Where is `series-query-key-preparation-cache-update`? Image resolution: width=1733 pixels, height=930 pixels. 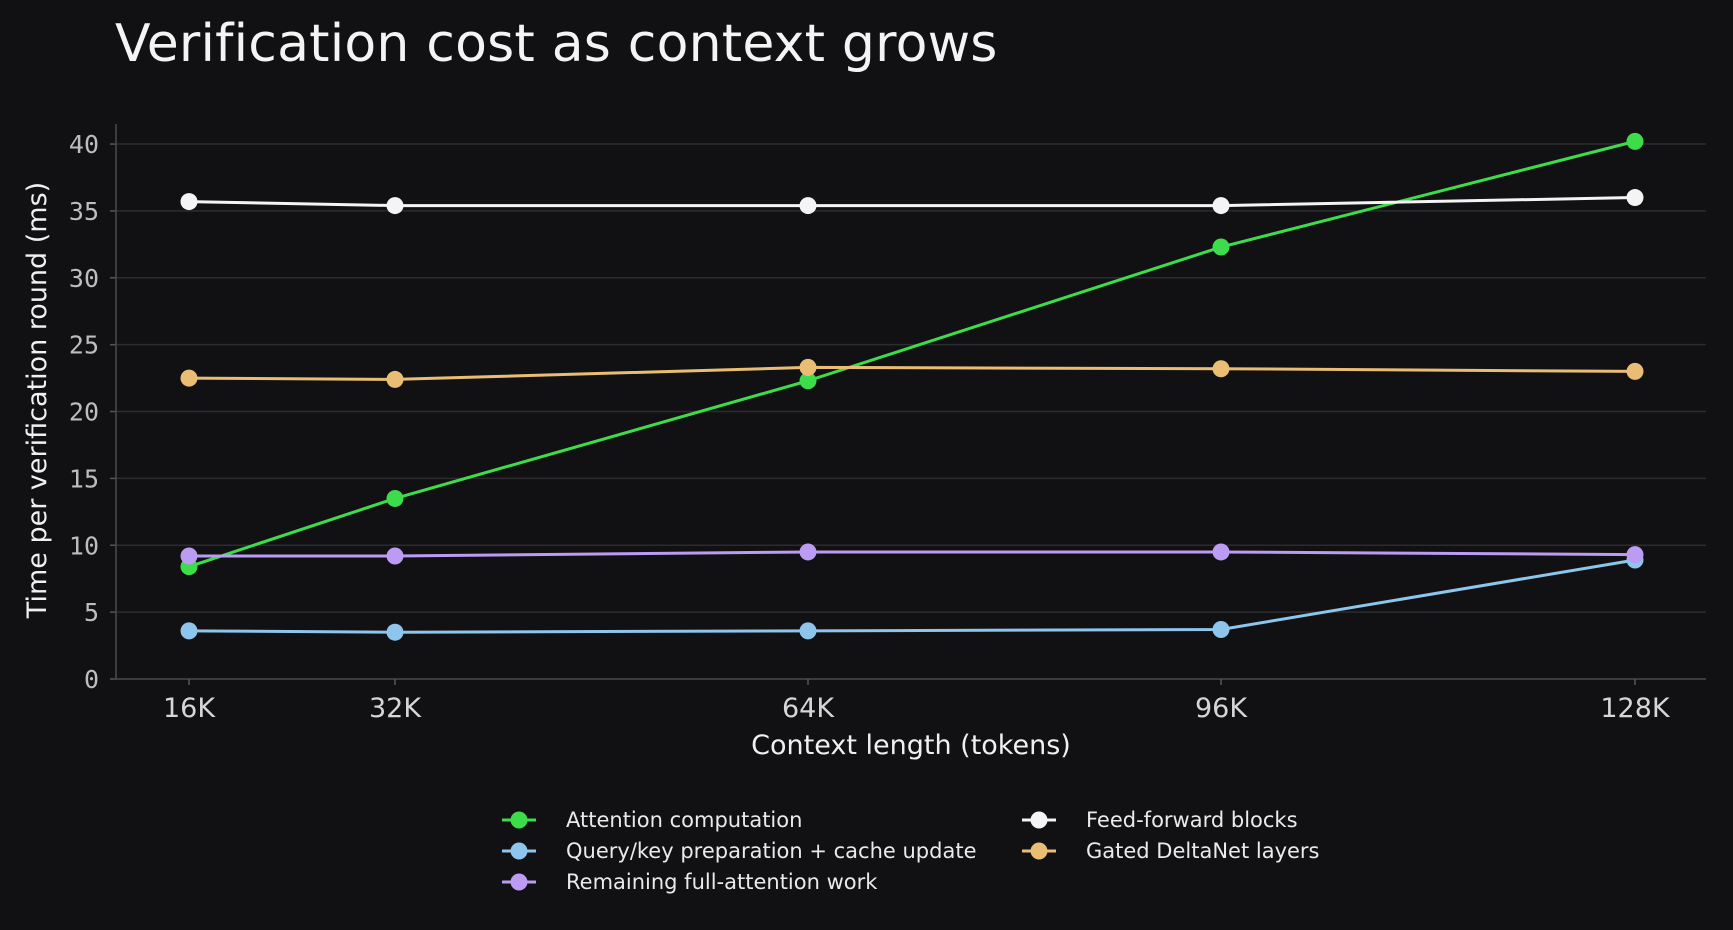
series-query-key-preparation-cache-update is located at coordinates (912, 596).